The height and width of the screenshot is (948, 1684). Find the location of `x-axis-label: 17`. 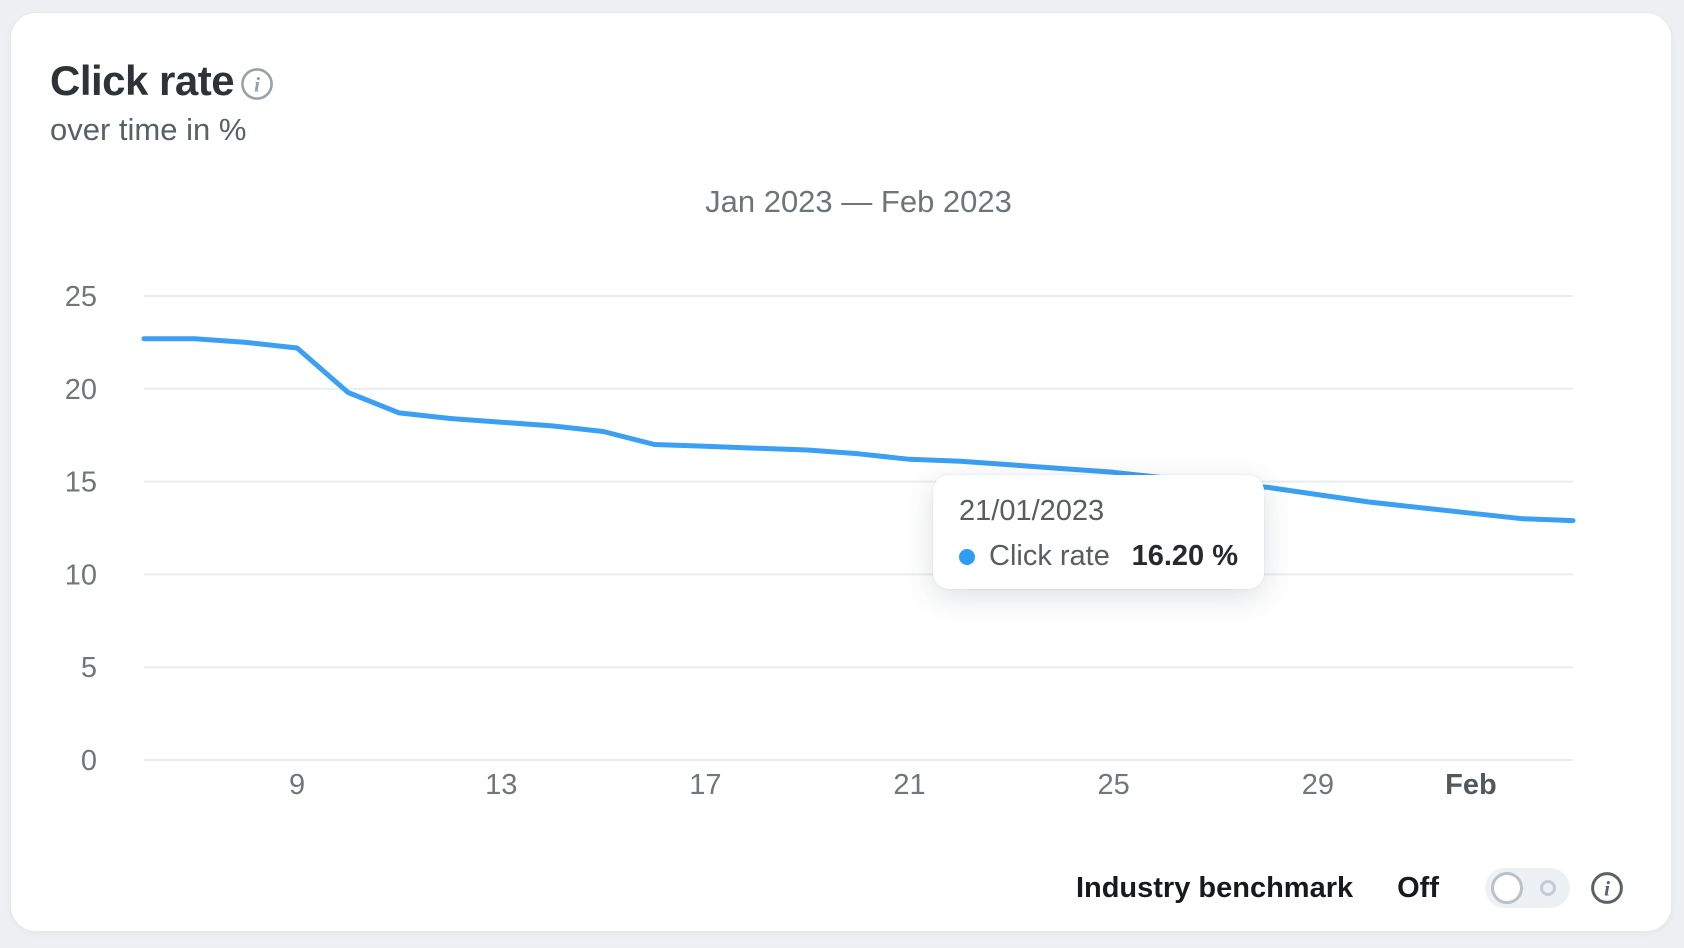

x-axis-label: 17 is located at coordinates (705, 785).